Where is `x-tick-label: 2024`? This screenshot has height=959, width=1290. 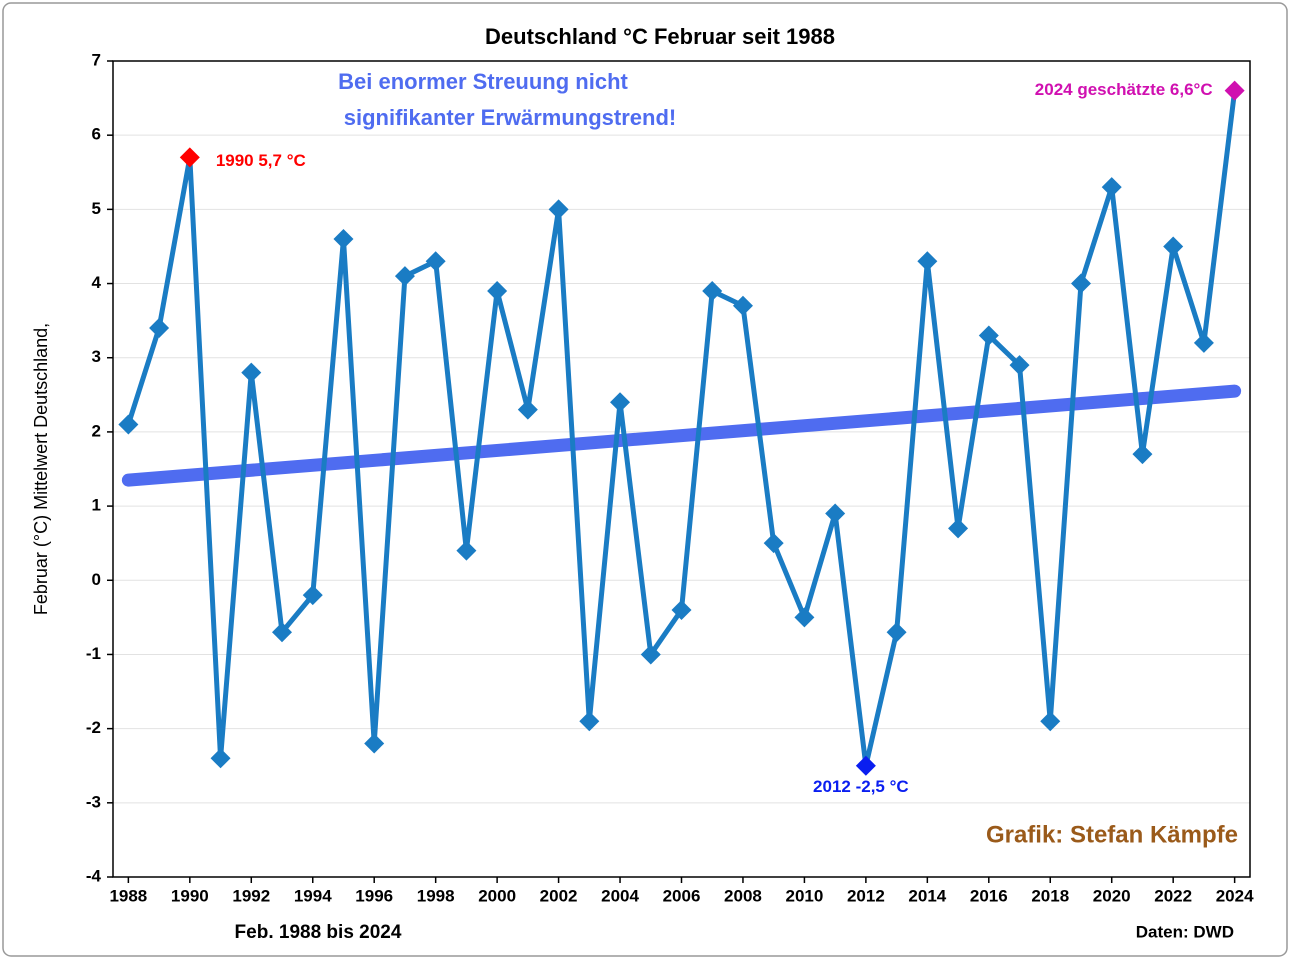
x-tick-label: 2024 is located at coordinates (1235, 895).